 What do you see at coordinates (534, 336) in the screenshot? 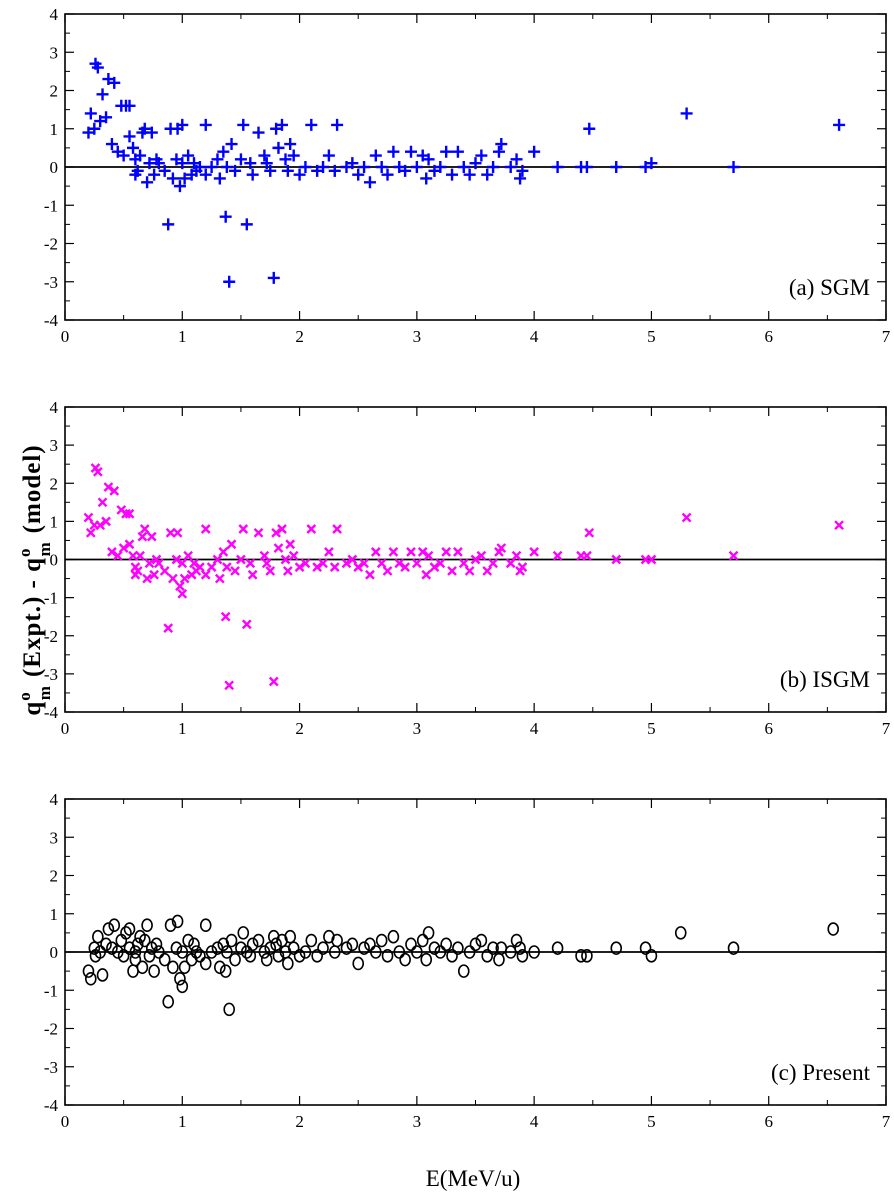
I see `x-tick-label: 4` at bounding box center [534, 336].